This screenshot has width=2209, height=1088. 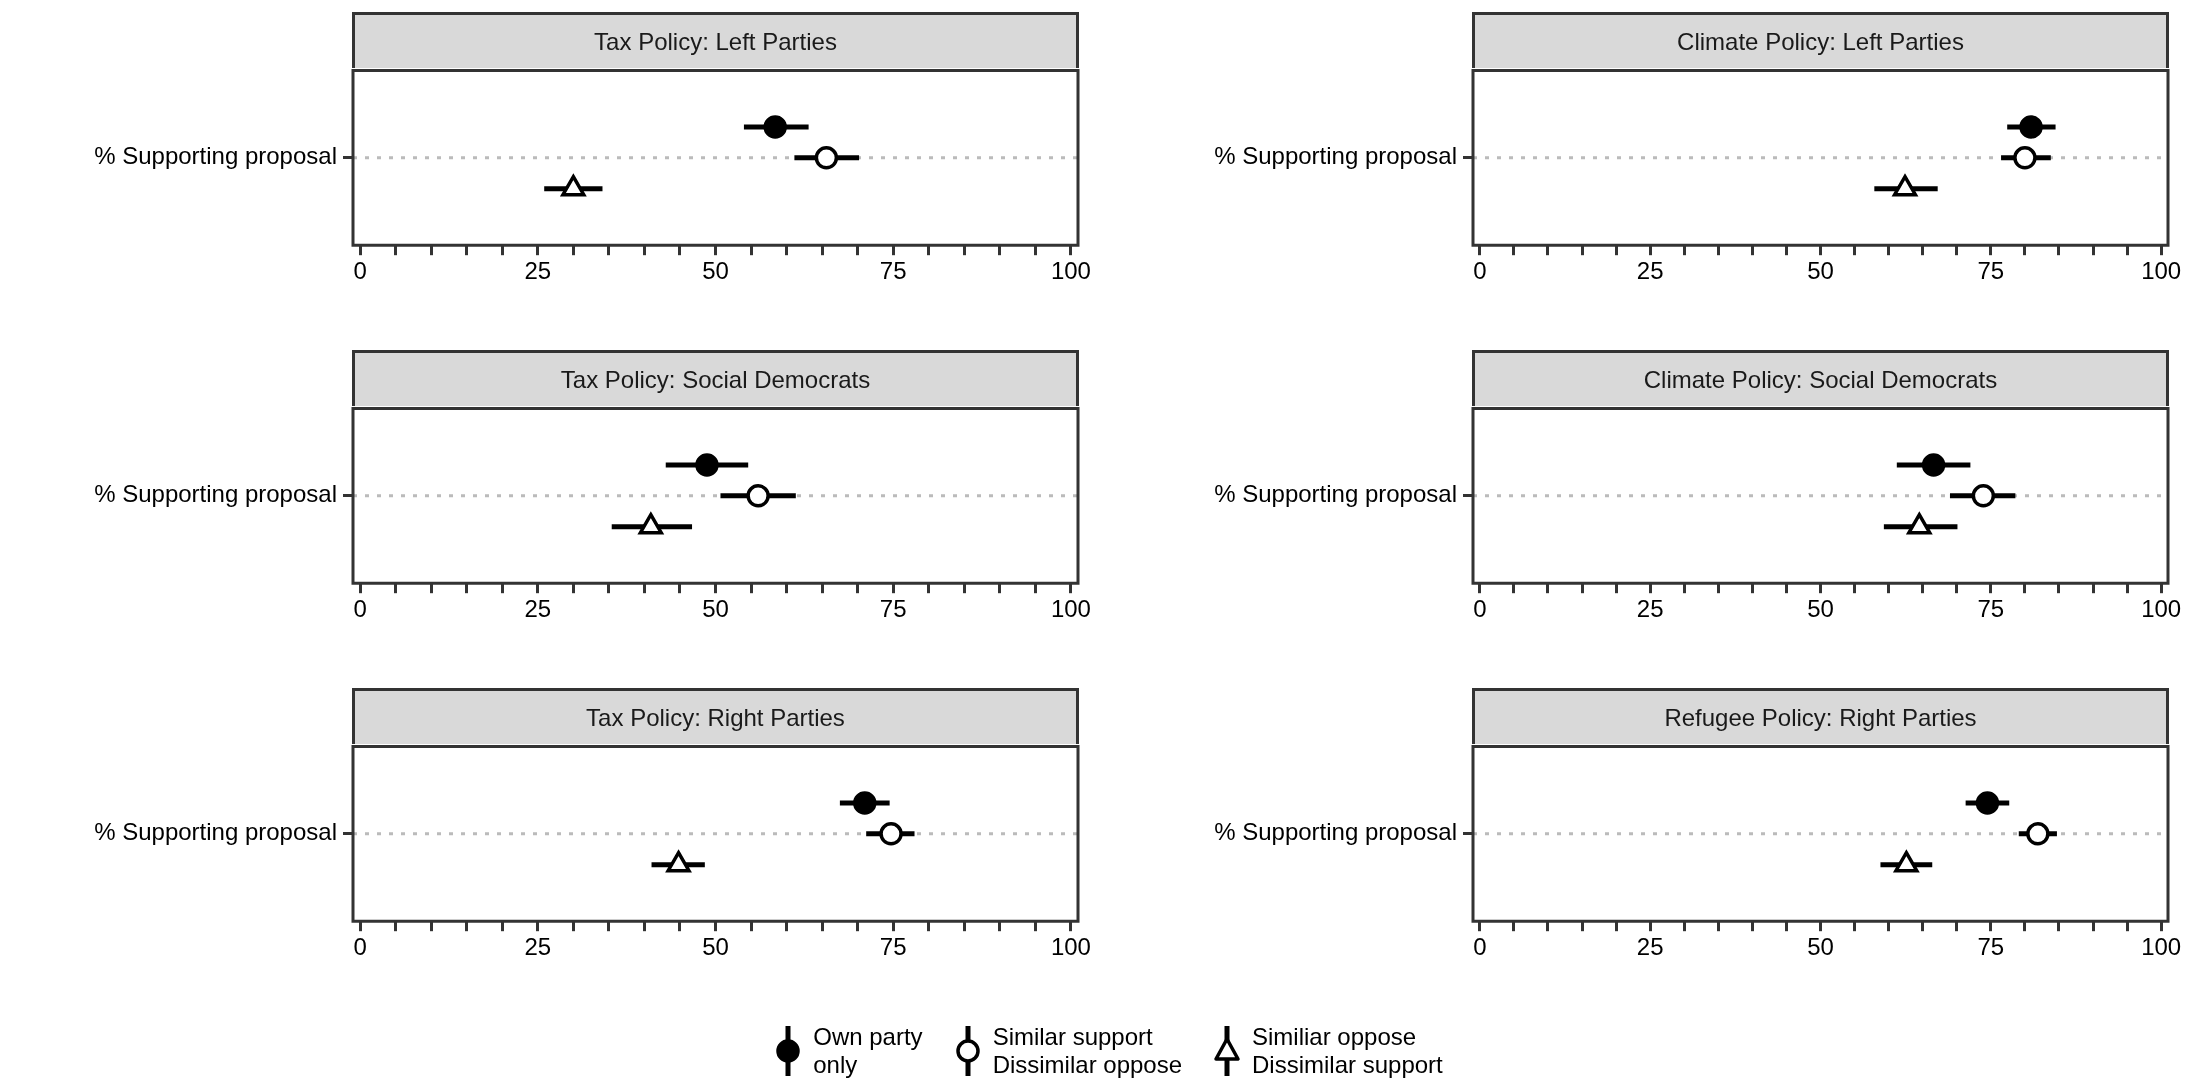 What do you see at coordinates (1820, 716) in the screenshot?
I see `chart-title: Refugee Policy: Right Parties` at bounding box center [1820, 716].